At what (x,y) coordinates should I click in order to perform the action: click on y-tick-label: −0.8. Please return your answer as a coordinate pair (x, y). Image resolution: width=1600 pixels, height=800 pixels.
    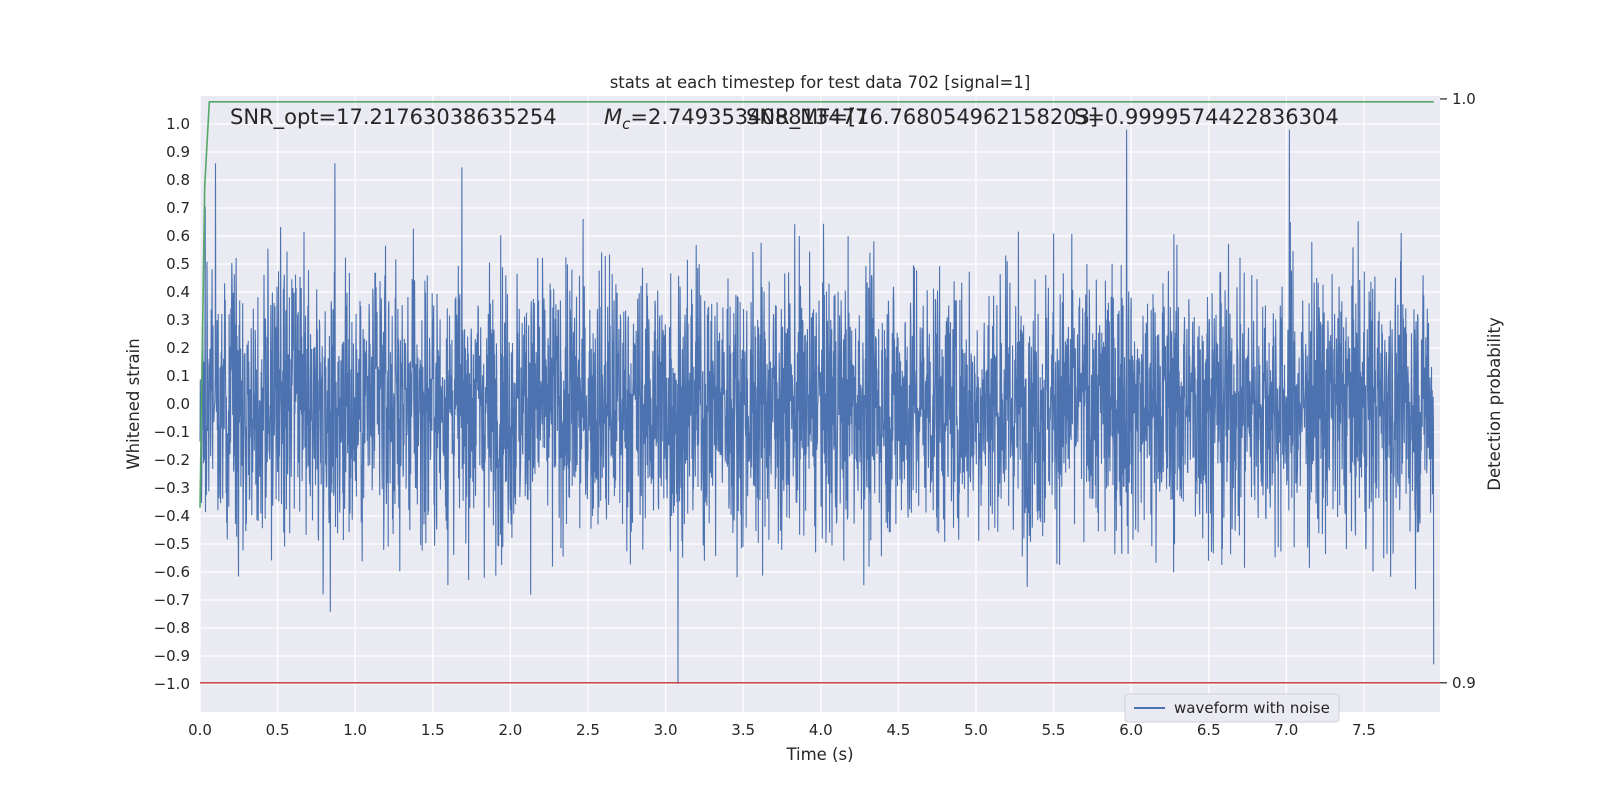
    Looking at the image, I should click on (172, 628).